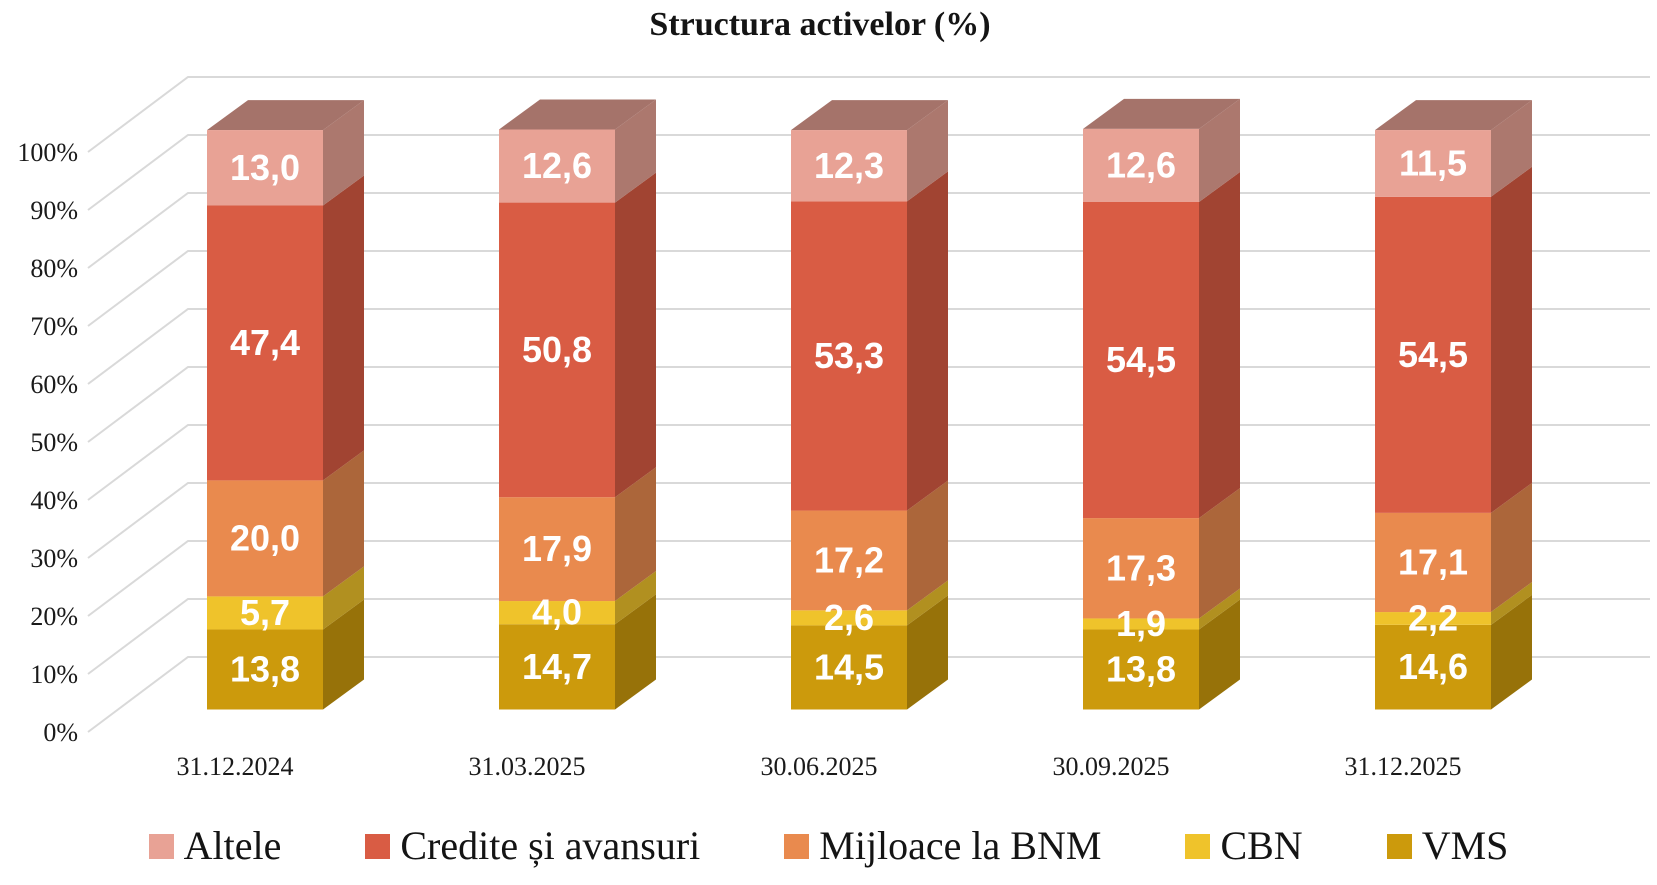 The height and width of the screenshot is (885, 1657). Describe the element at coordinates (532, 846) in the screenshot. I see `legend-item-credite-i-avansuri: Credite și avansuri` at that location.